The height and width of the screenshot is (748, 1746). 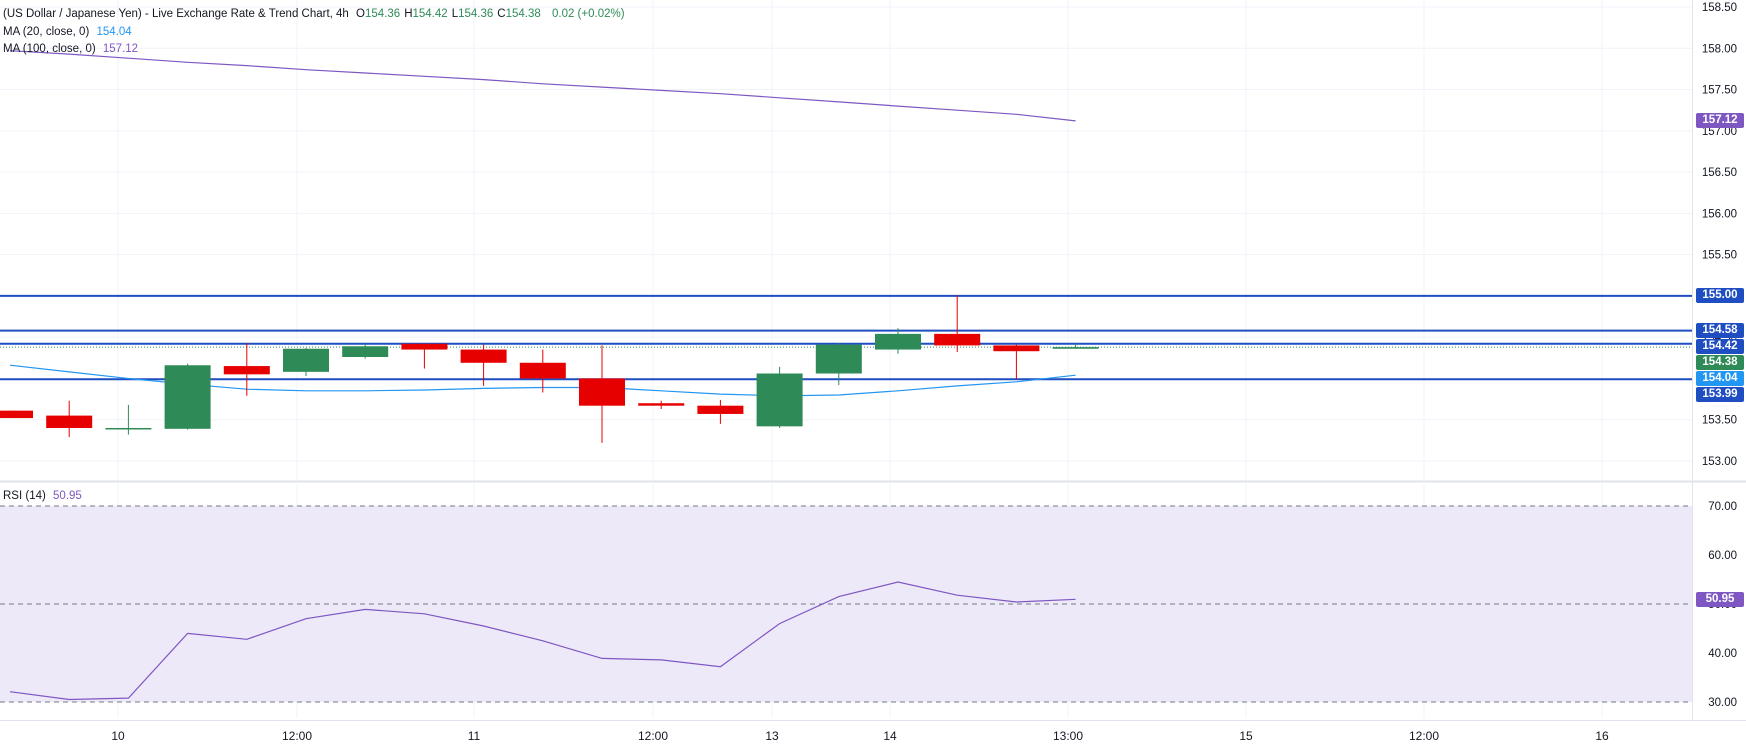 What do you see at coordinates (542, 86) in the screenshot?
I see `ma100-line` at bounding box center [542, 86].